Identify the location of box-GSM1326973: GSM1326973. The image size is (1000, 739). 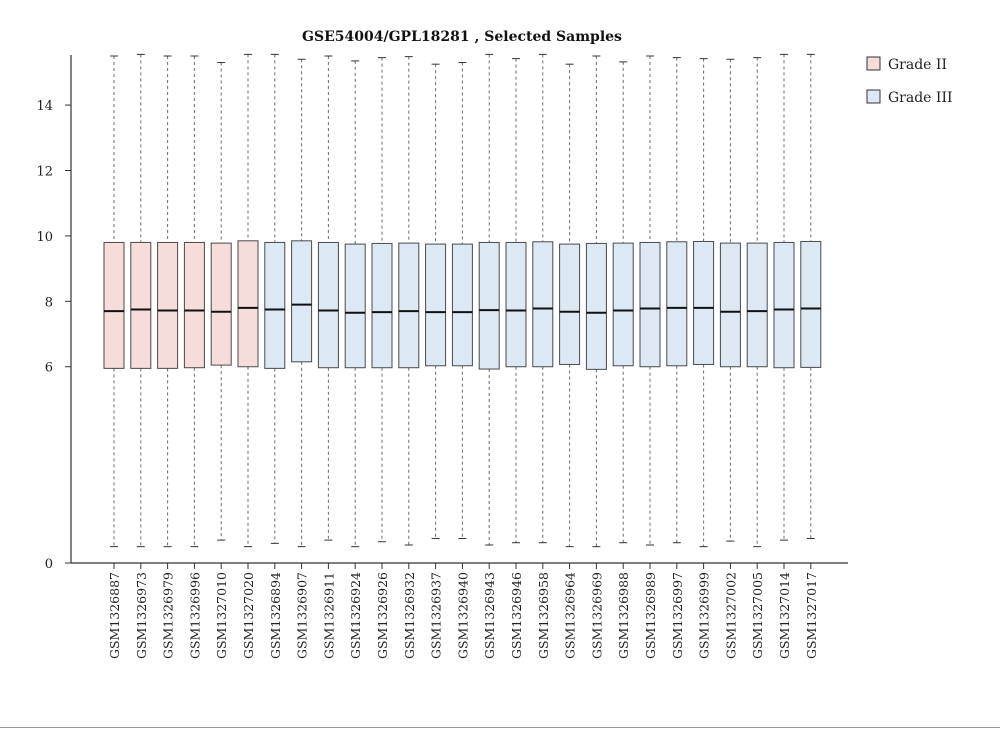
(141, 356).